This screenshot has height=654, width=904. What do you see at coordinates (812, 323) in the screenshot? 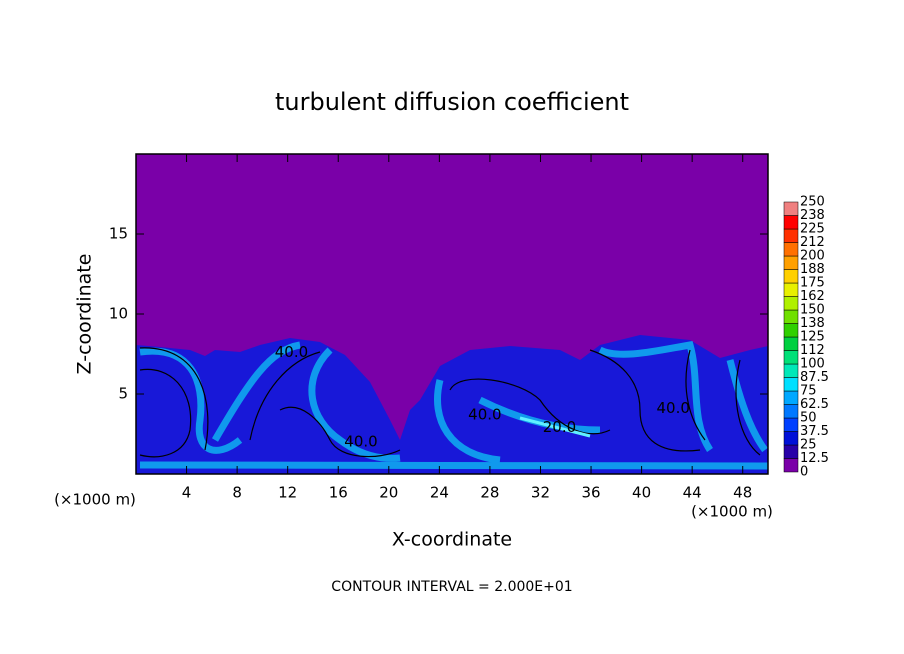
I see `colorbar-label: 138` at bounding box center [812, 323].